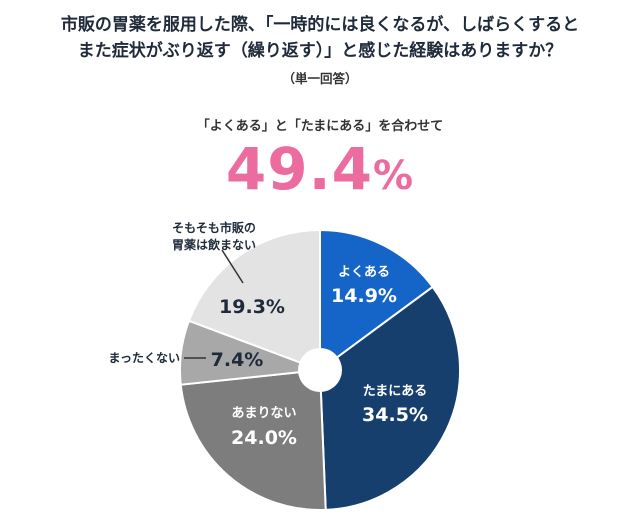 Image resolution: width=640 pixels, height=532 pixels. Describe the element at coordinates (232, 266) in the screenshot. I see `leader-line-never` at that location.